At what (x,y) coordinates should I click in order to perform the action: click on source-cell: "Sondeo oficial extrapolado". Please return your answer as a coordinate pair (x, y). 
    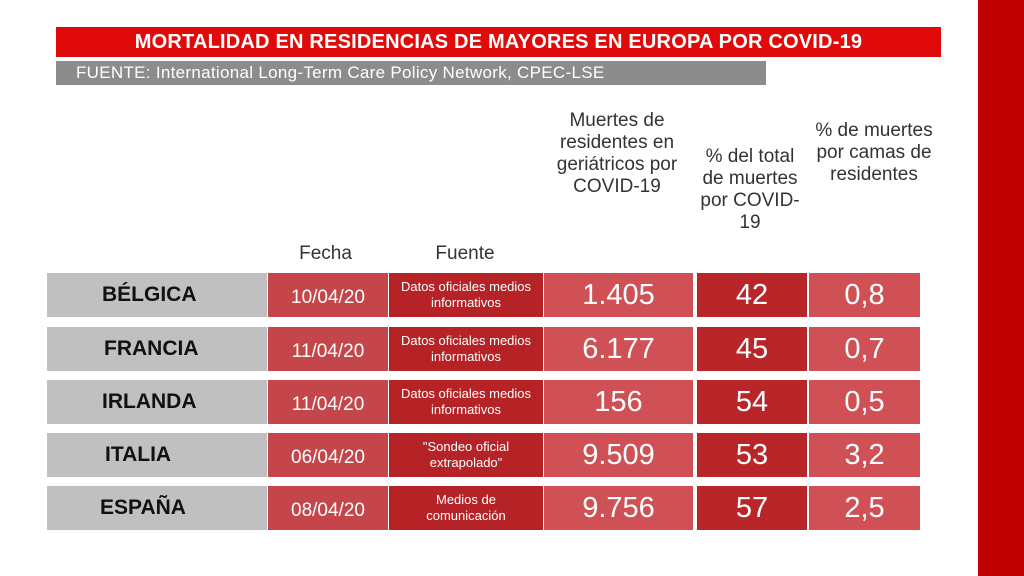
    Looking at the image, I should click on (466, 455).